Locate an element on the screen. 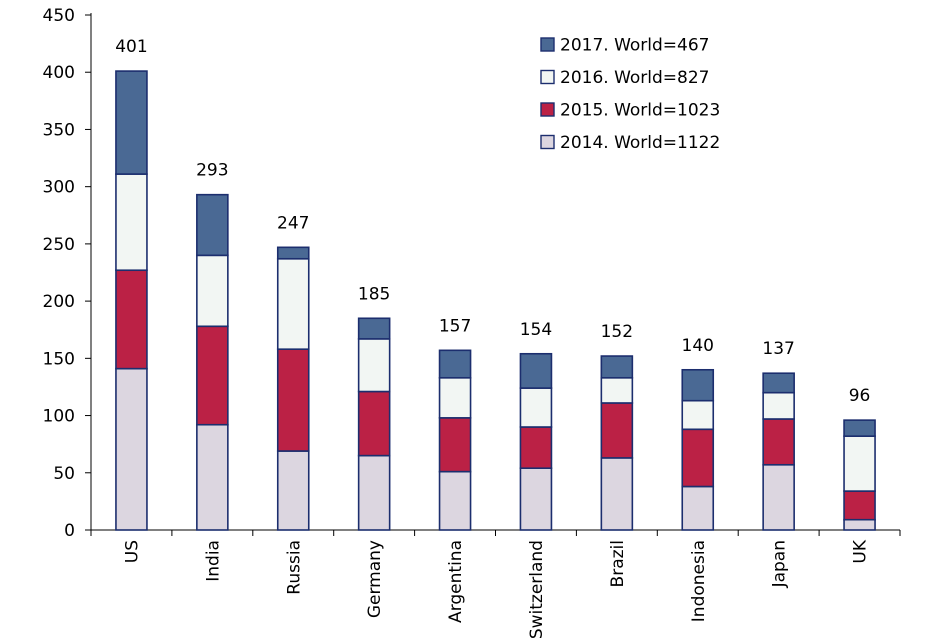  total-label-india: 293 is located at coordinates (212, 171).